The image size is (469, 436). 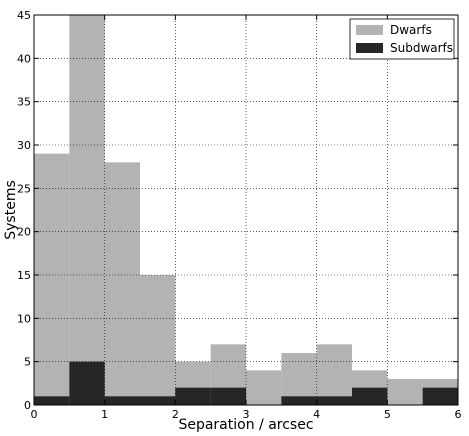 What do you see at coordinates (27, 362) in the screenshot?
I see `y-tick-label-1: 5` at bounding box center [27, 362].